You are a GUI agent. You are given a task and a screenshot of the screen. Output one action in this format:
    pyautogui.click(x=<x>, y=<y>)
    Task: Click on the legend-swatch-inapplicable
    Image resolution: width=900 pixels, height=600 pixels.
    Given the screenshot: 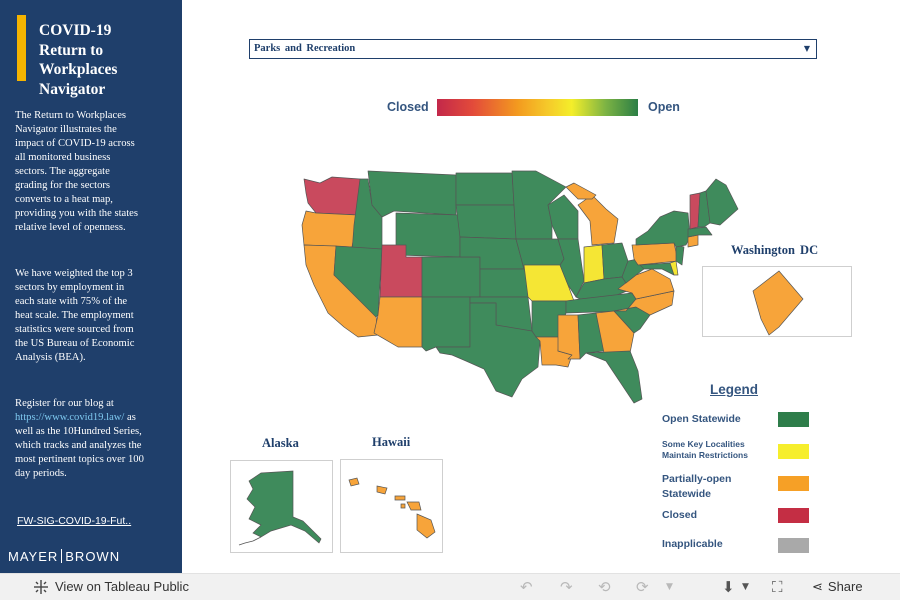 What is the action you would take?
    pyautogui.click(x=793, y=545)
    